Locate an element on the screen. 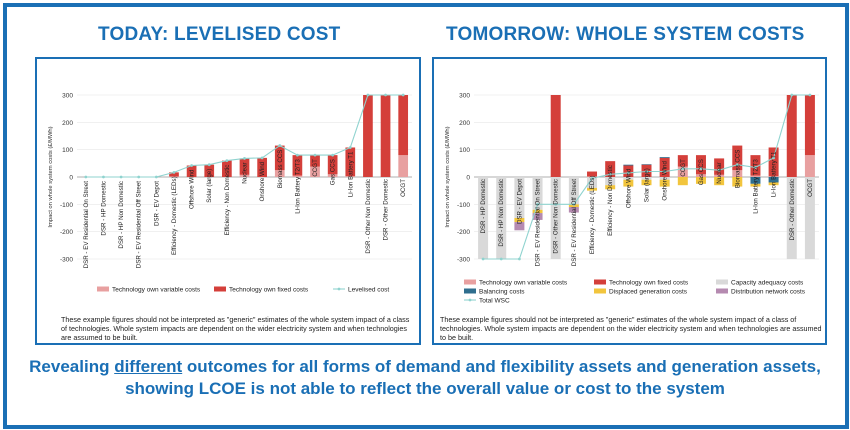 This screenshot has height=430, width=850. category-label: DSR - EV Residential Off Street is located at coordinates (574, 223).